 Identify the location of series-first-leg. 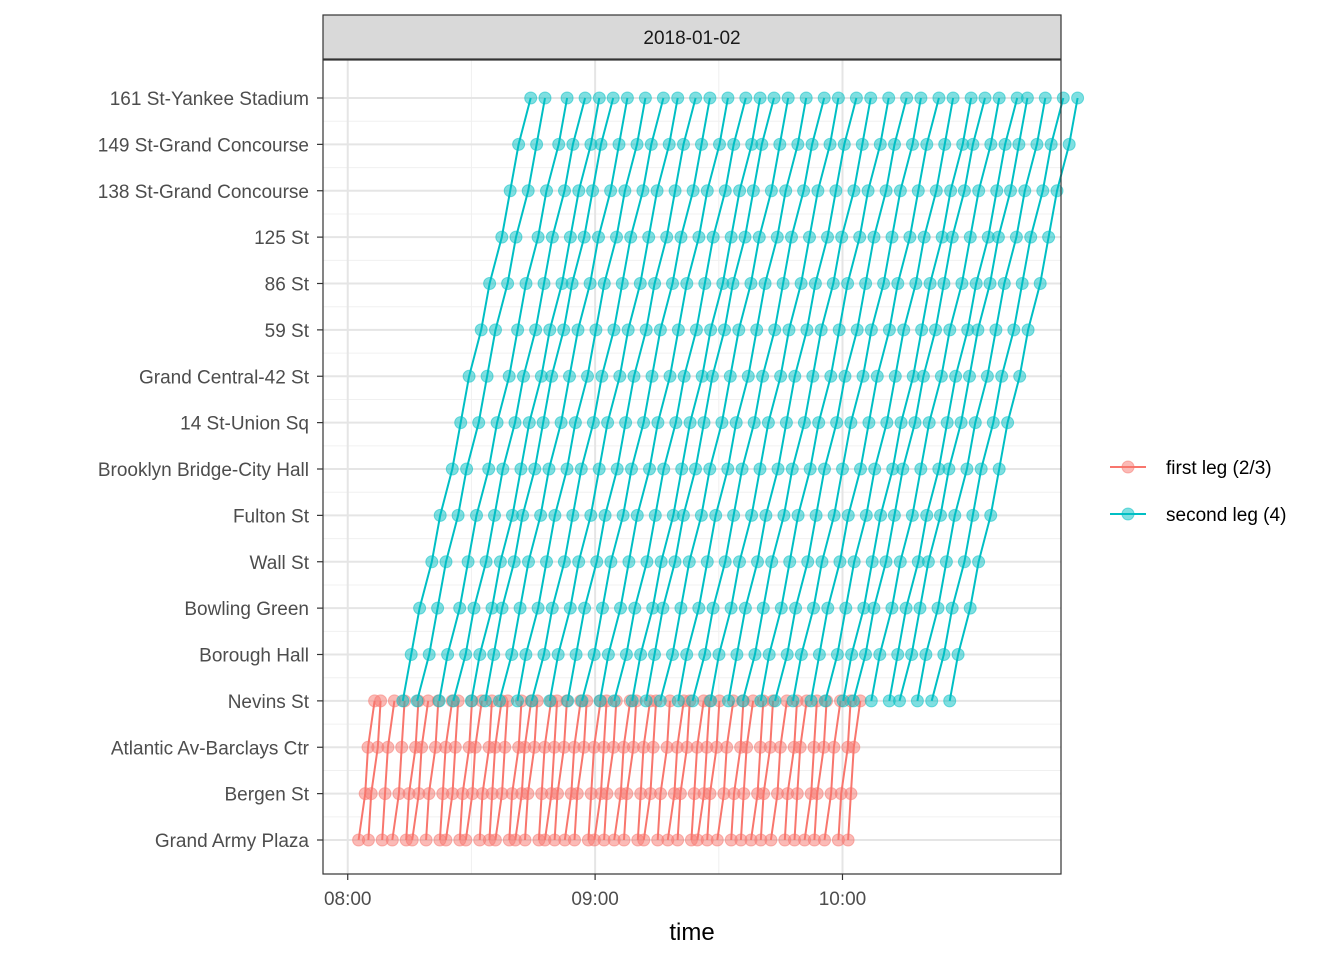
(609, 770).